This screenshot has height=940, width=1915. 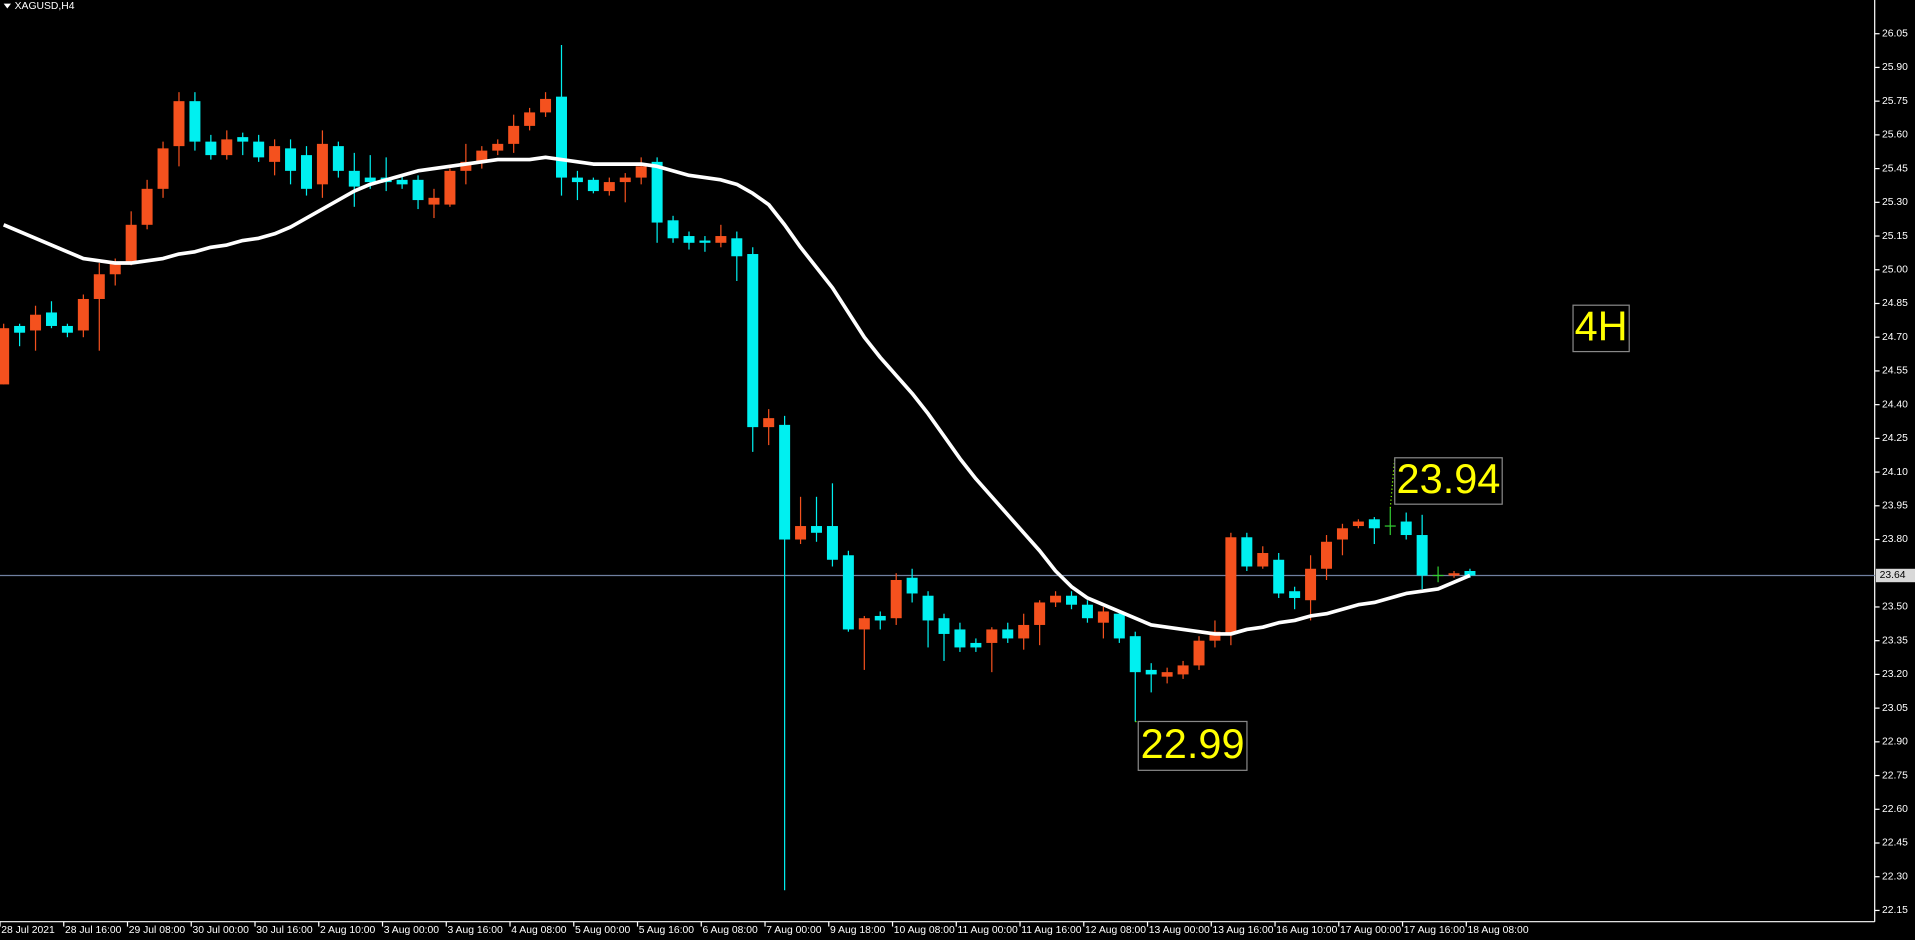 I want to click on x-tick-label: 16 Aug 10:00, so click(x=1306, y=930).